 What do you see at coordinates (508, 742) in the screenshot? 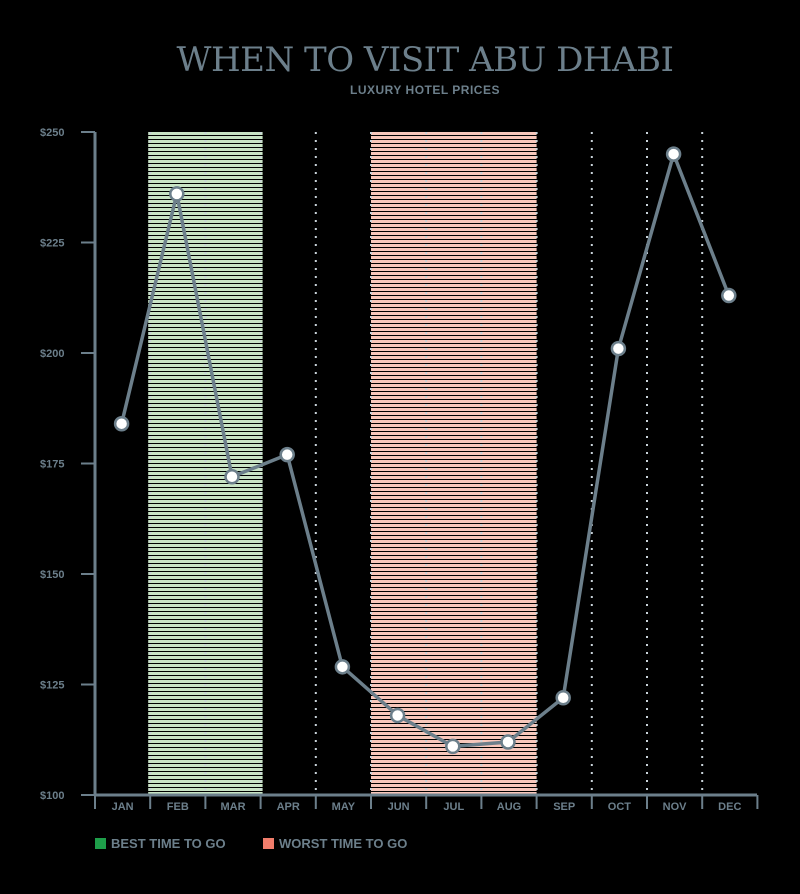
I see `data-point-aug` at bounding box center [508, 742].